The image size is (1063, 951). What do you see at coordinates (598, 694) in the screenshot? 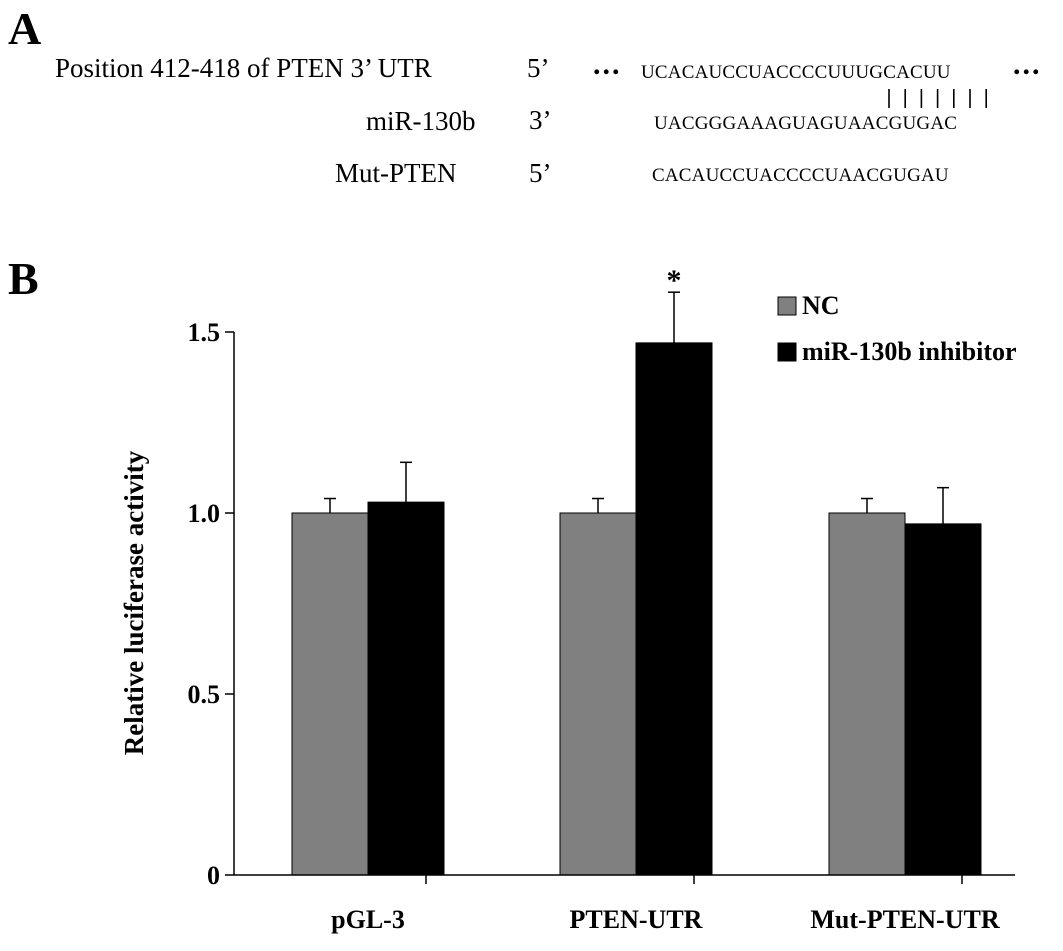
I see `bar-pten-utr-nc` at bounding box center [598, 694].